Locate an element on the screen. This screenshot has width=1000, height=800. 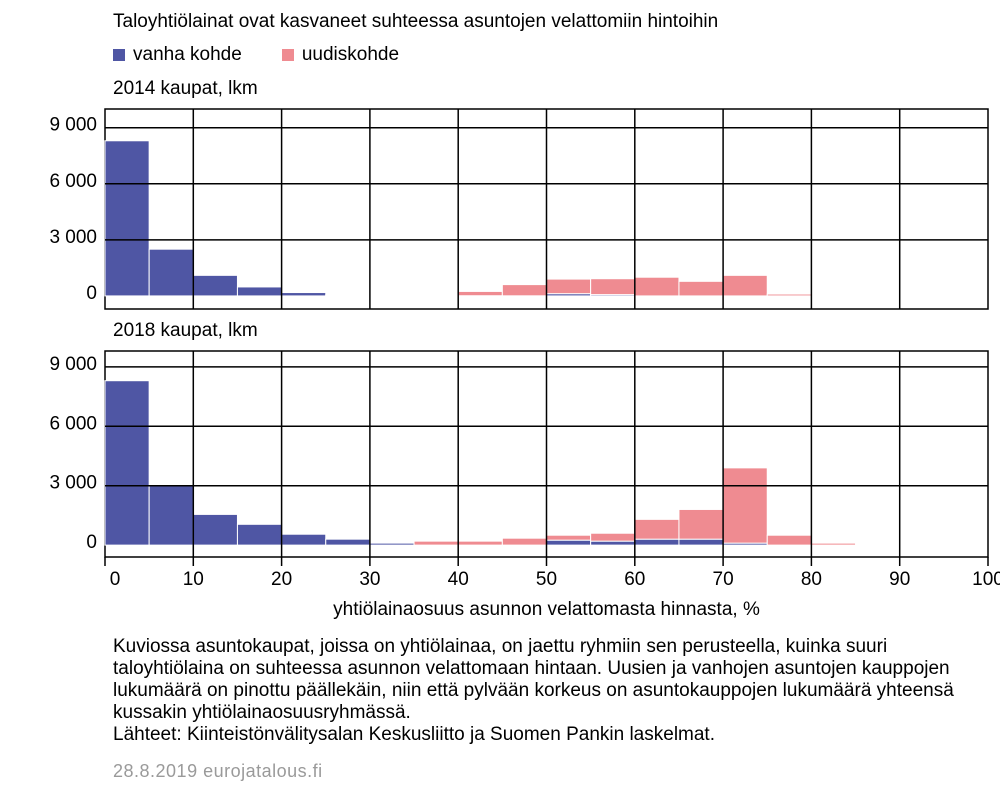
subtitle-2014: 2014 kaupat, lkm is located at coordinates (185, 88).